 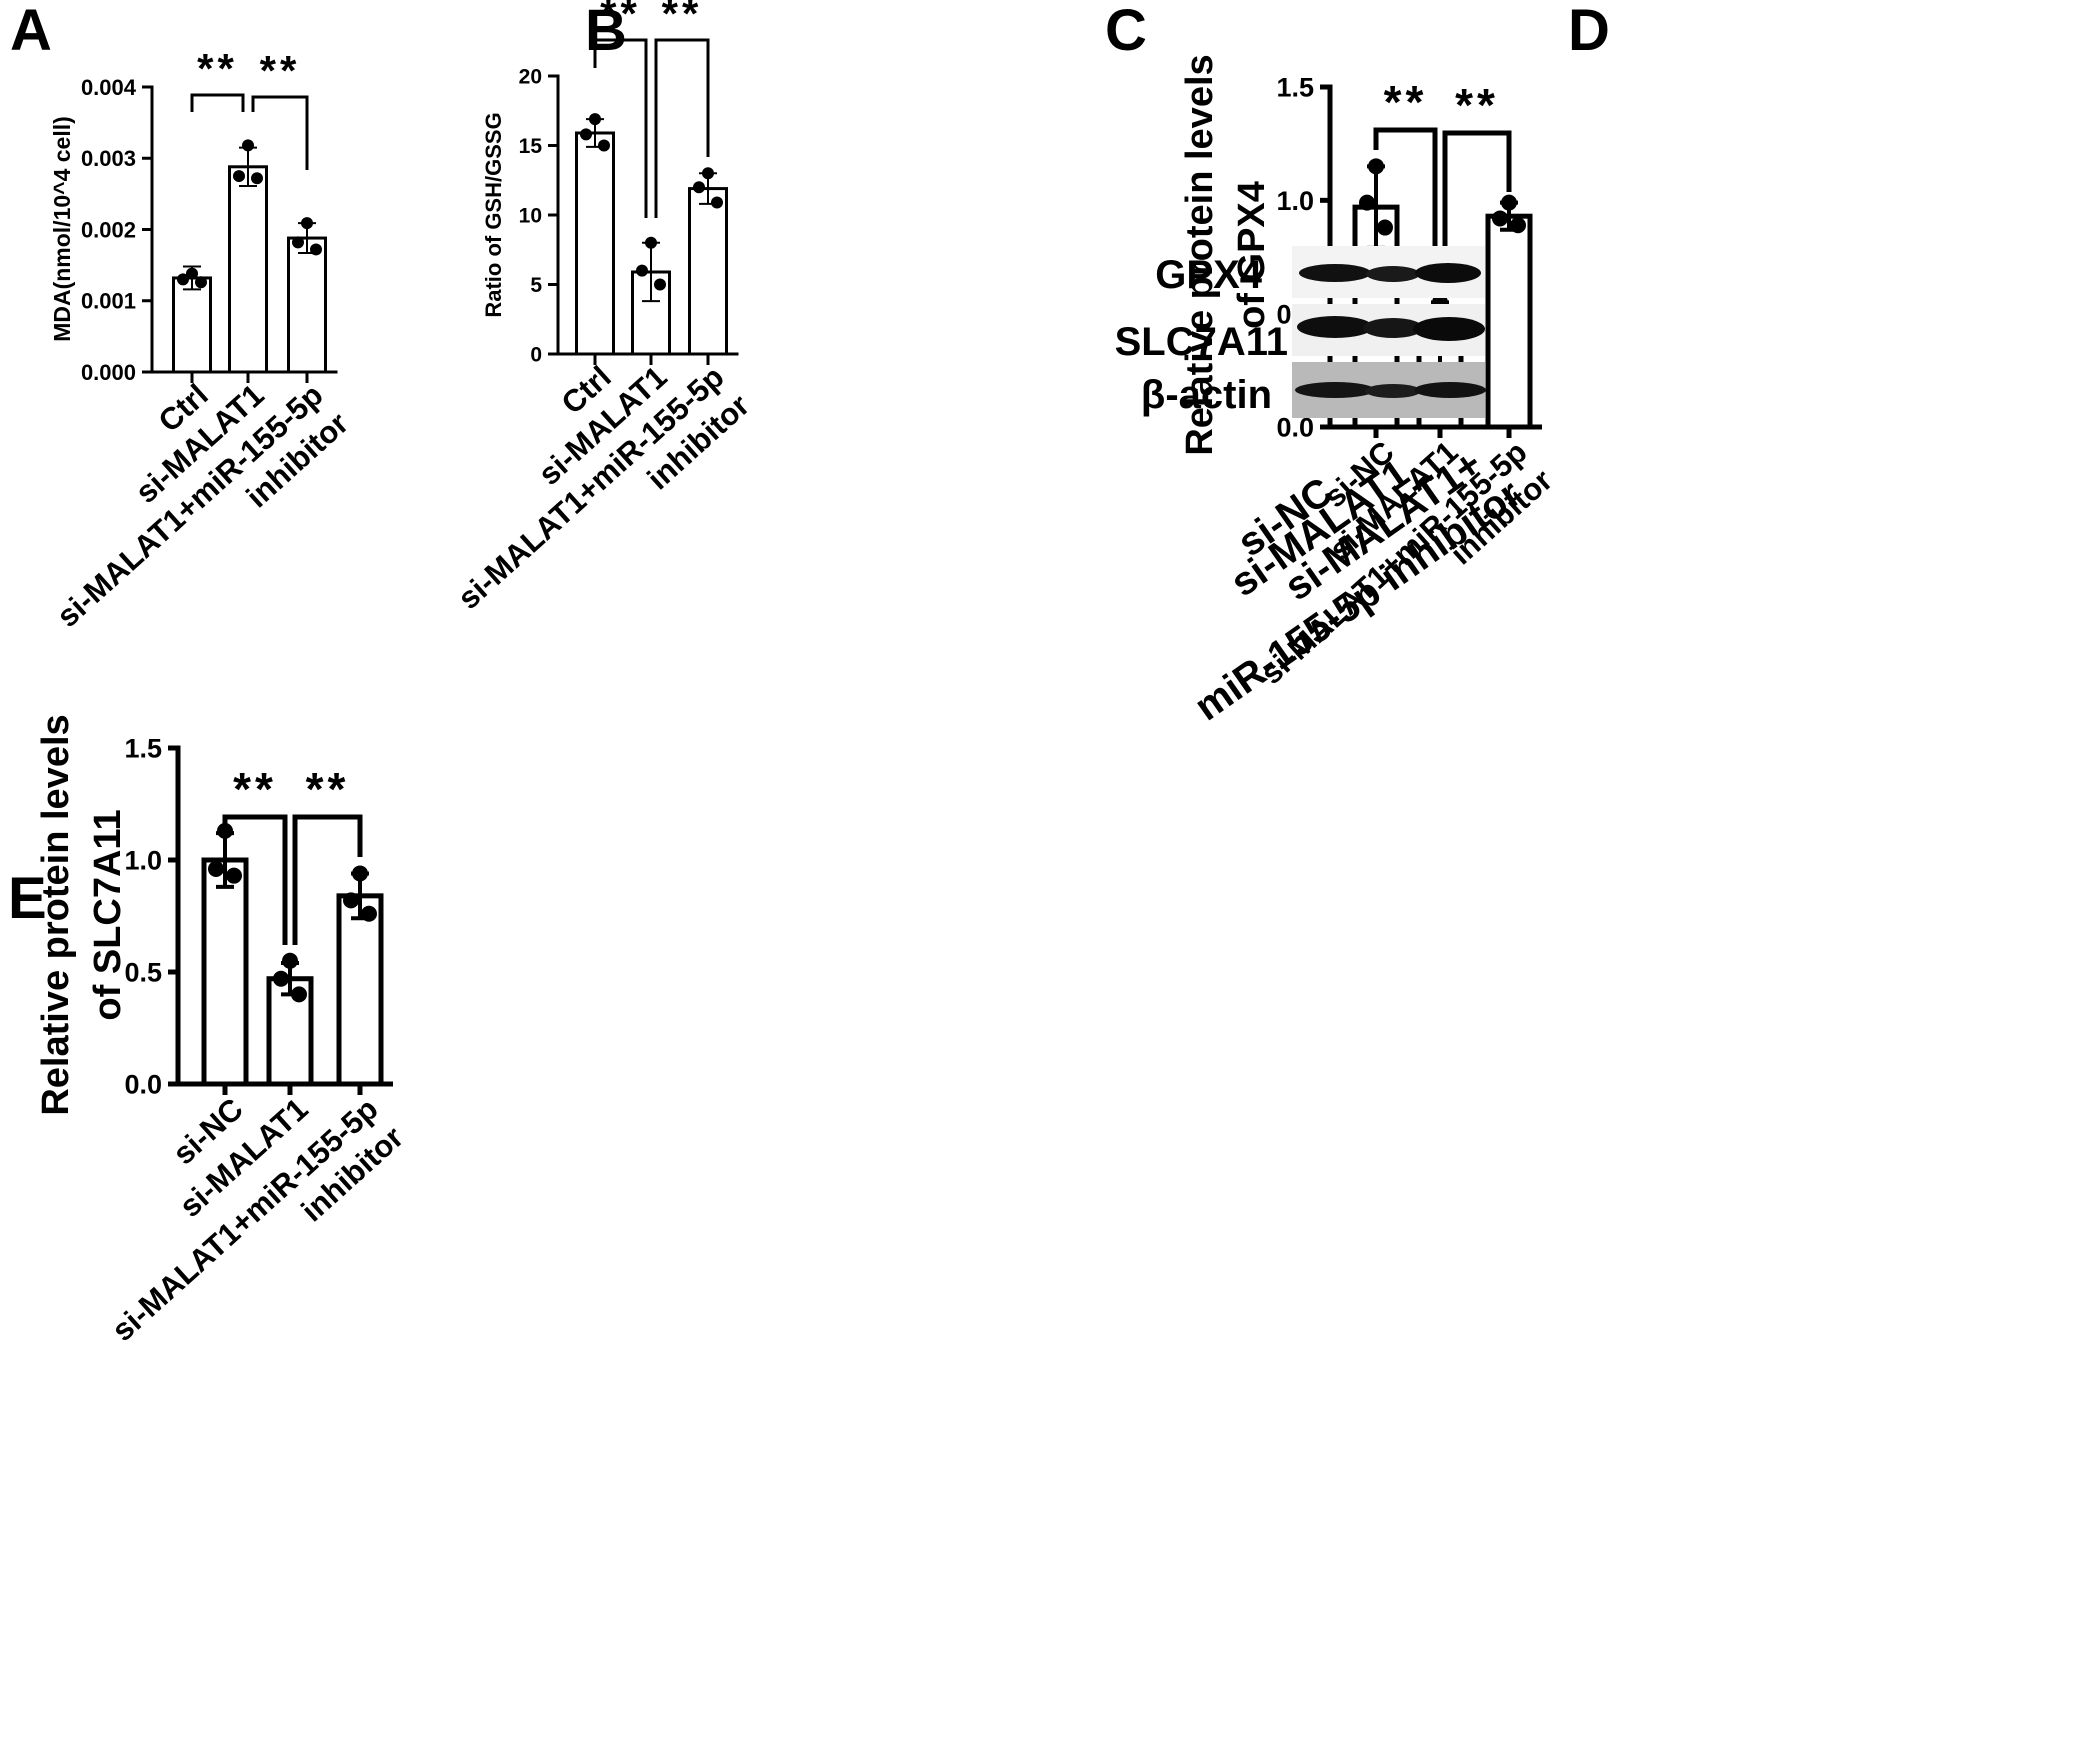 I want to click on y-tick-label: 0.5, so click(x=143, y=973).